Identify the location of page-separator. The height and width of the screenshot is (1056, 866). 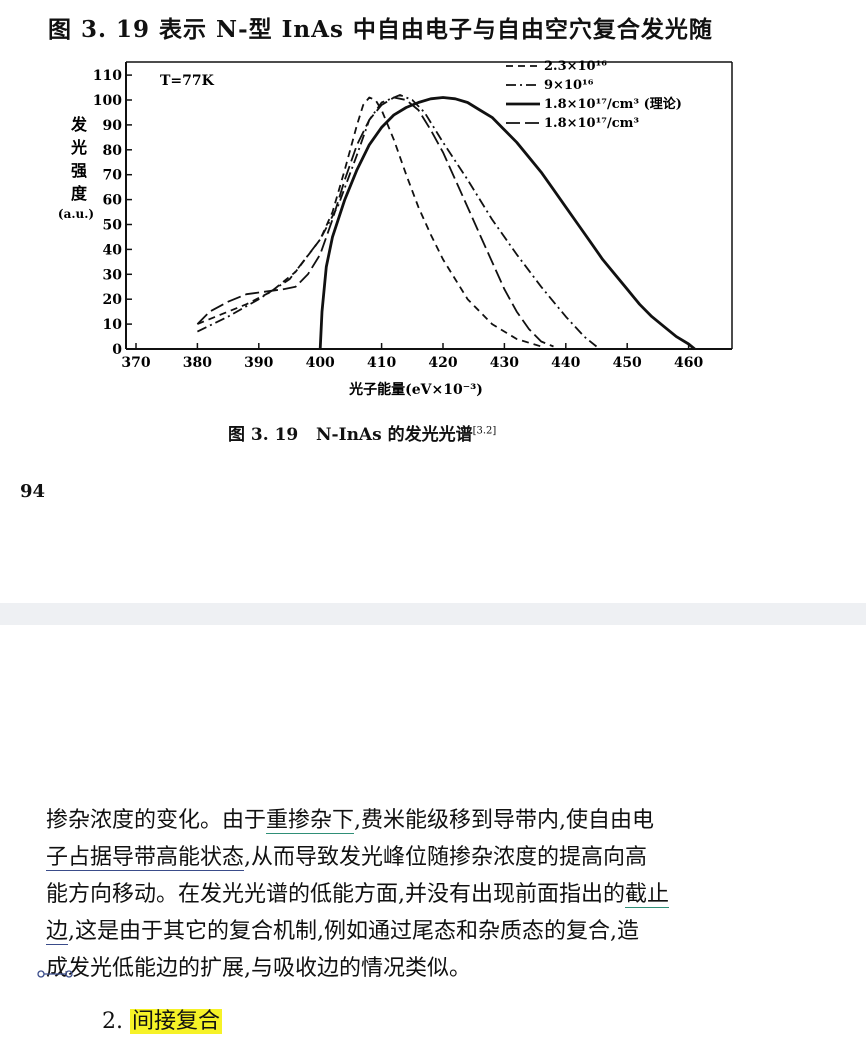
(433, 614).